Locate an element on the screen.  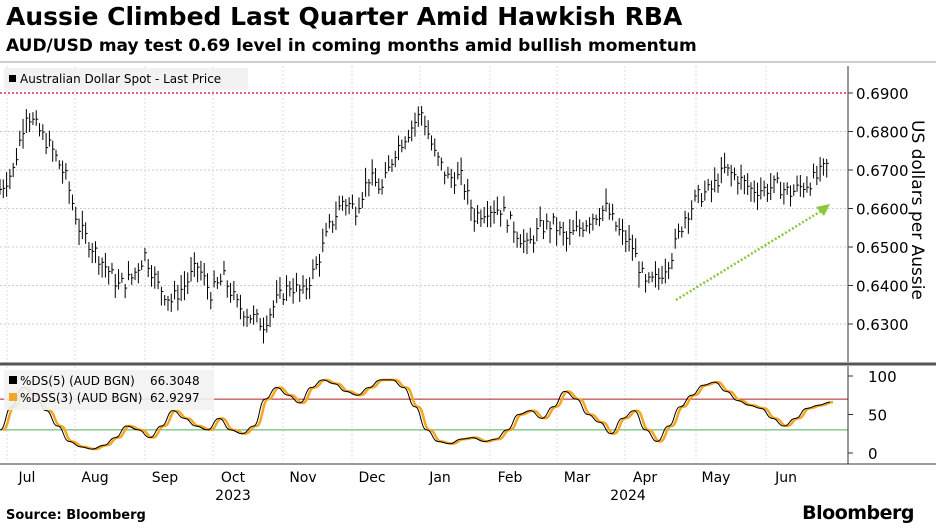
x-tick-label: Jun is located at coordinates (785, 478).